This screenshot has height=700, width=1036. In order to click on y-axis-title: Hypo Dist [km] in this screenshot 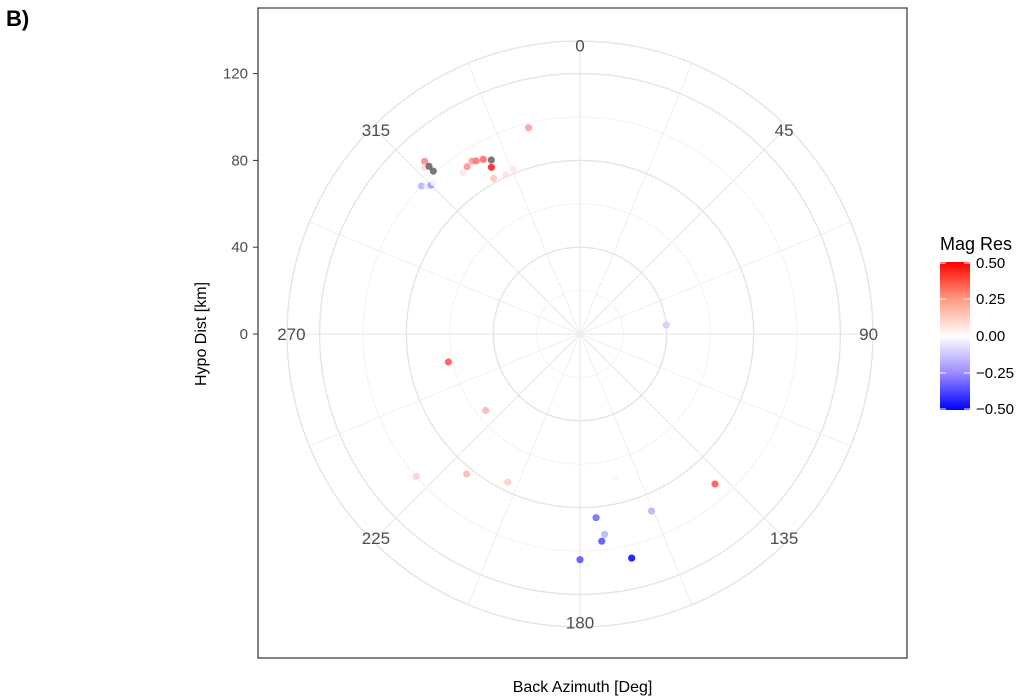, I will do `click(201, 334)`.